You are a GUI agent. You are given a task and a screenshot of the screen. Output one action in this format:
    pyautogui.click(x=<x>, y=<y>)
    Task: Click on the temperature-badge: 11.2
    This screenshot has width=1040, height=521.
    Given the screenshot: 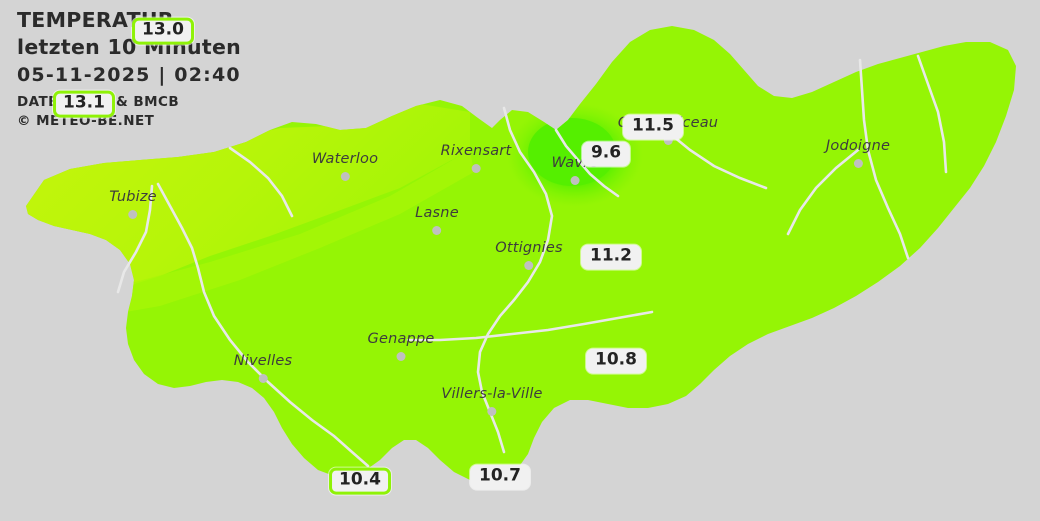 What is the action you would take?
    pyautogui.click(x=611, y=257)
    